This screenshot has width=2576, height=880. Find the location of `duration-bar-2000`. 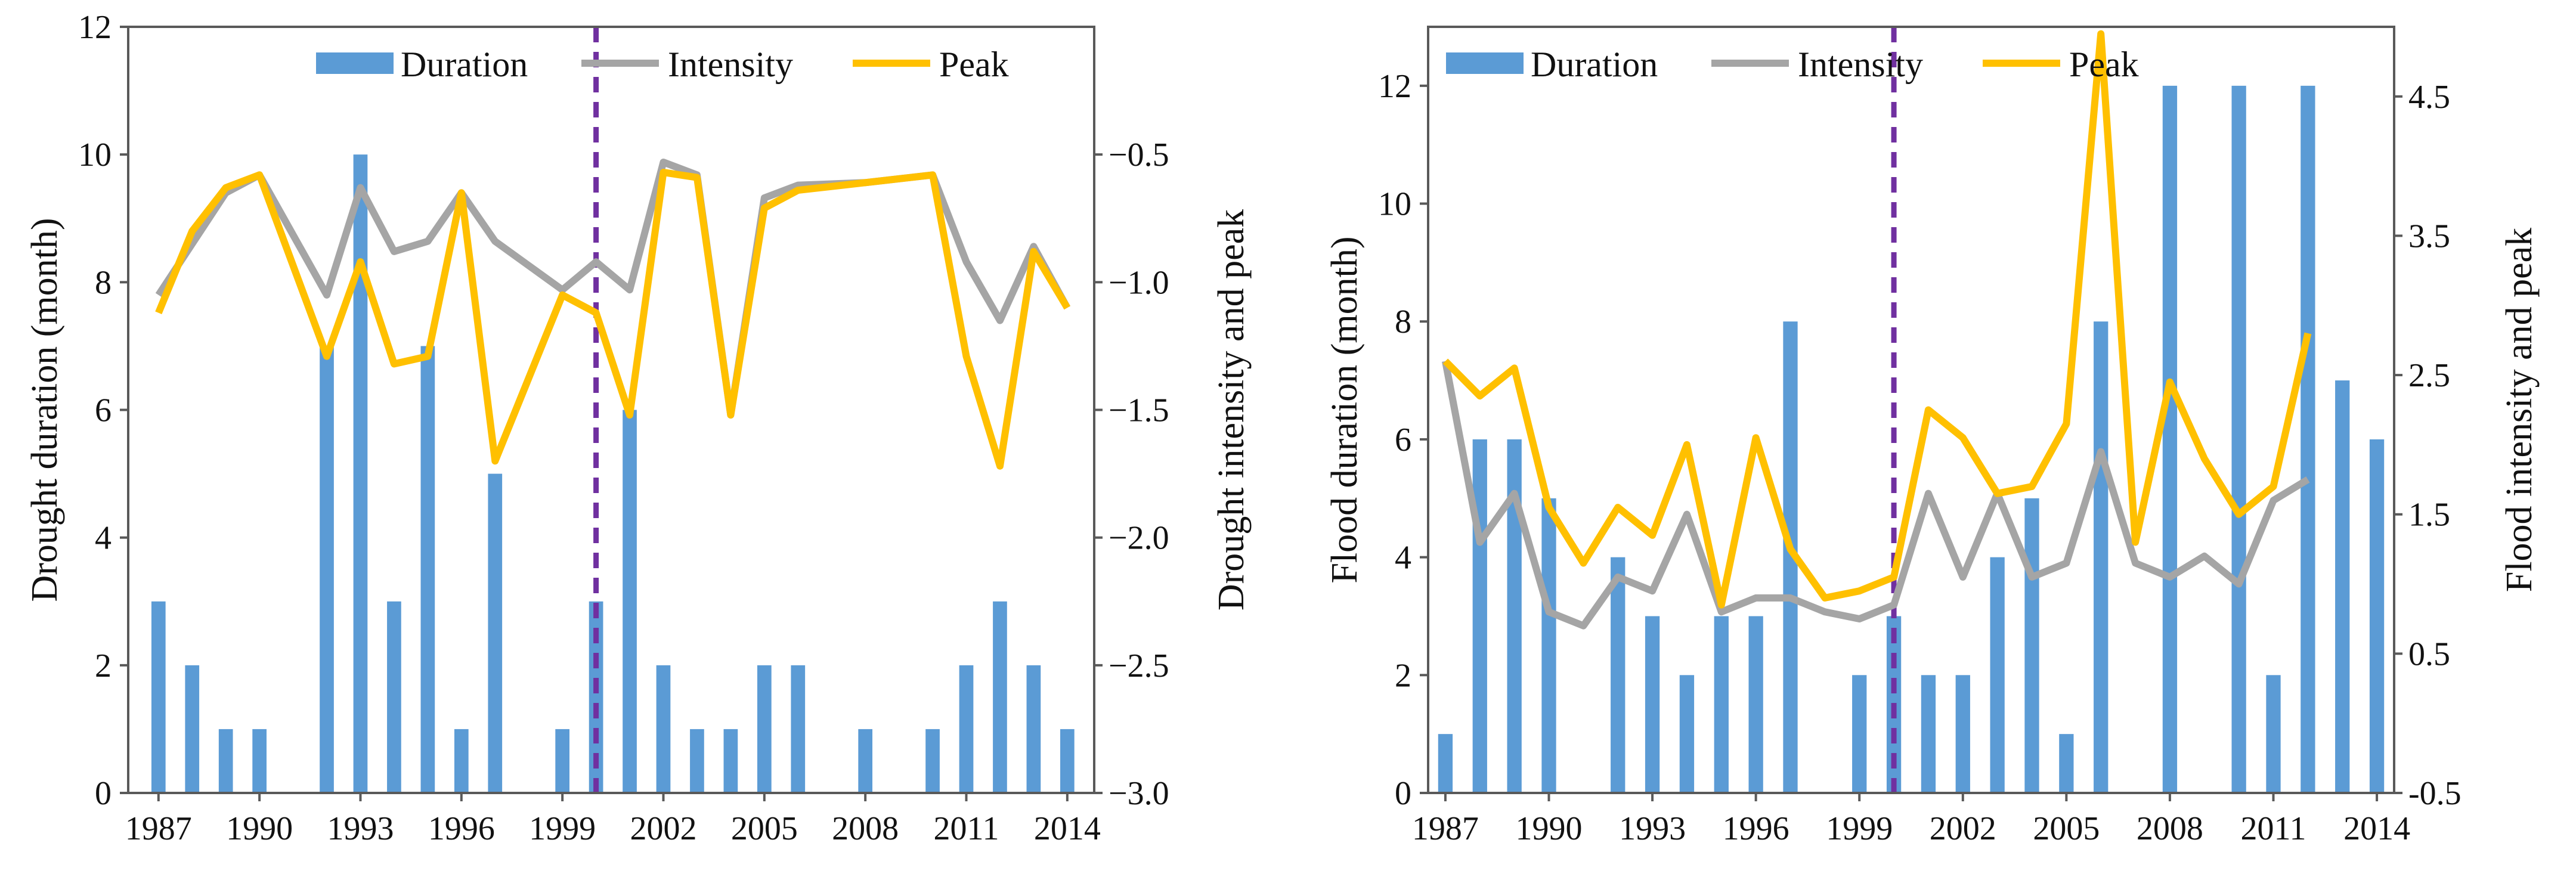

duration-bar-2000 is located at coordinates (596, 697).